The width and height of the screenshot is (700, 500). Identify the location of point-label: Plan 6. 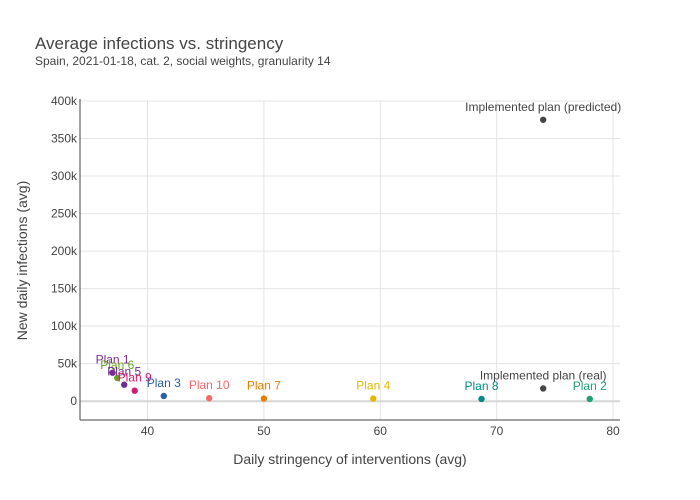
(117, 365).